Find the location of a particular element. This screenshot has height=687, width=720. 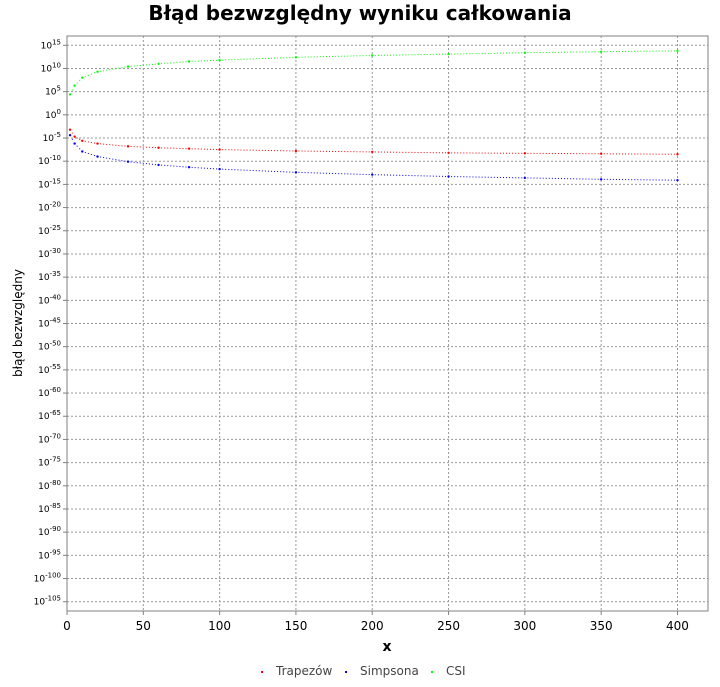

y-tick-label: 10⁻⁵ is located at coordinates (52, 137).